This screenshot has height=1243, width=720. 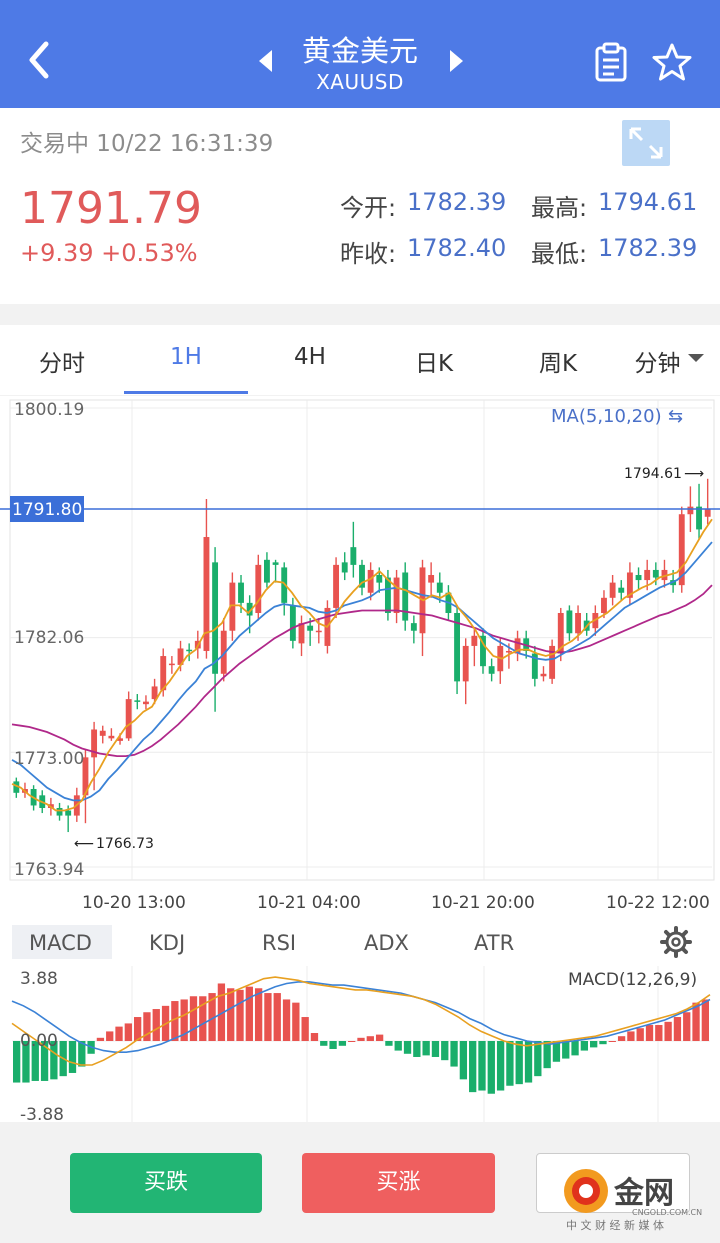 I want to click on tab-atr: ATR, so click(x=494, y=943).